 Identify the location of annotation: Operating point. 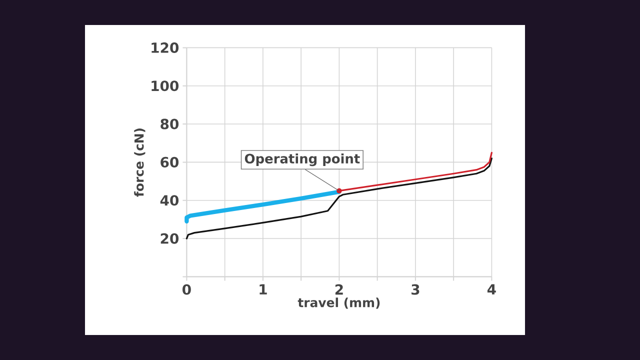
(302, 160).